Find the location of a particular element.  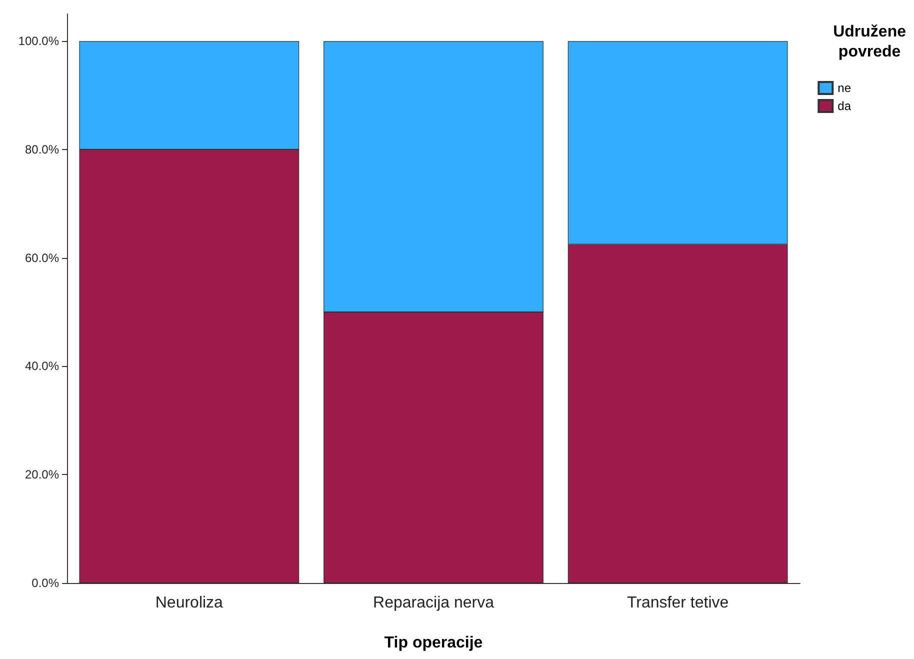

legend-label: da is located at coordinates (845, 106).